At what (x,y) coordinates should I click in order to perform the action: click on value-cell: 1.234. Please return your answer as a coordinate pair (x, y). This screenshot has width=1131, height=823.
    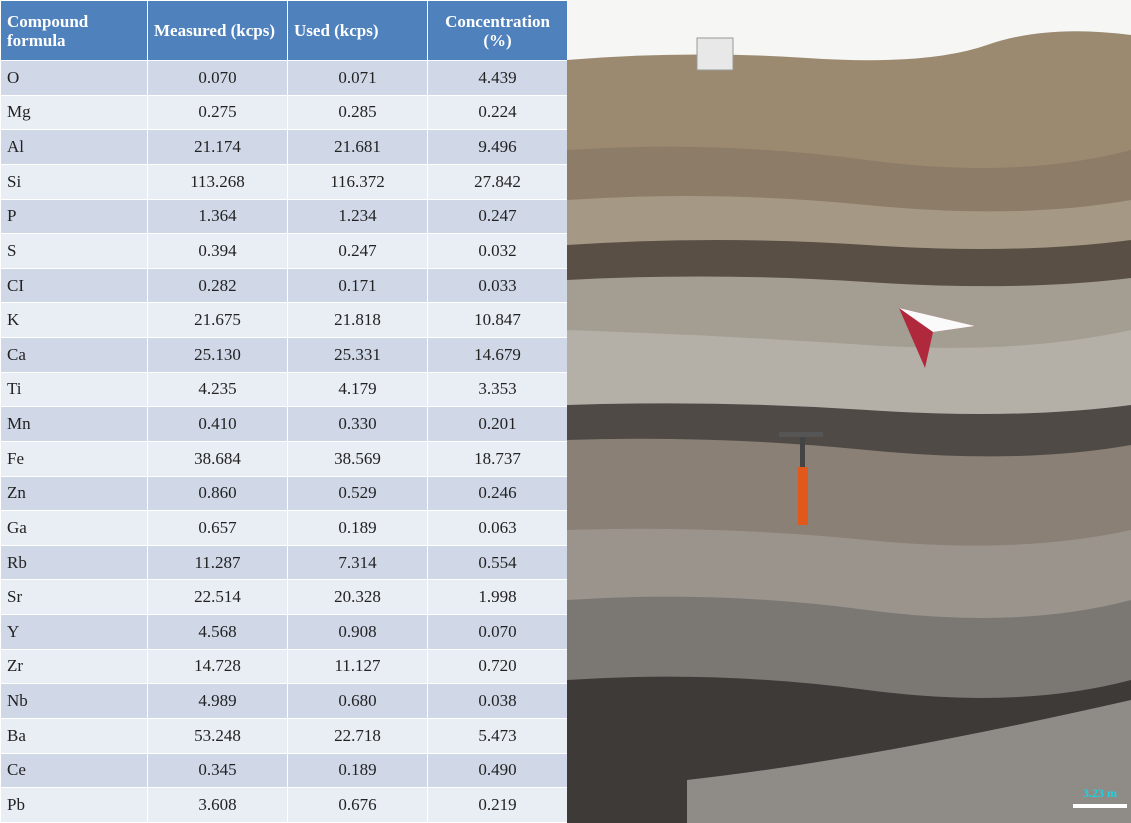
    Looking at the image, I should click on (357, 216).